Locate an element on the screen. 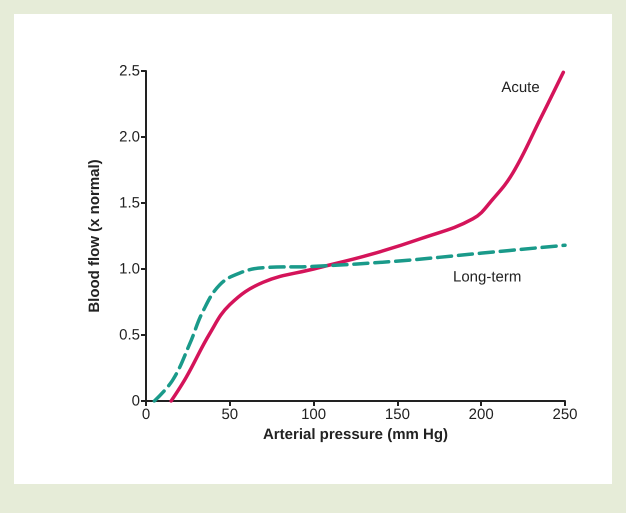 The width and height of the screenshot is (626, 513). series-label: Long-term is located at coordinates (487, 277).